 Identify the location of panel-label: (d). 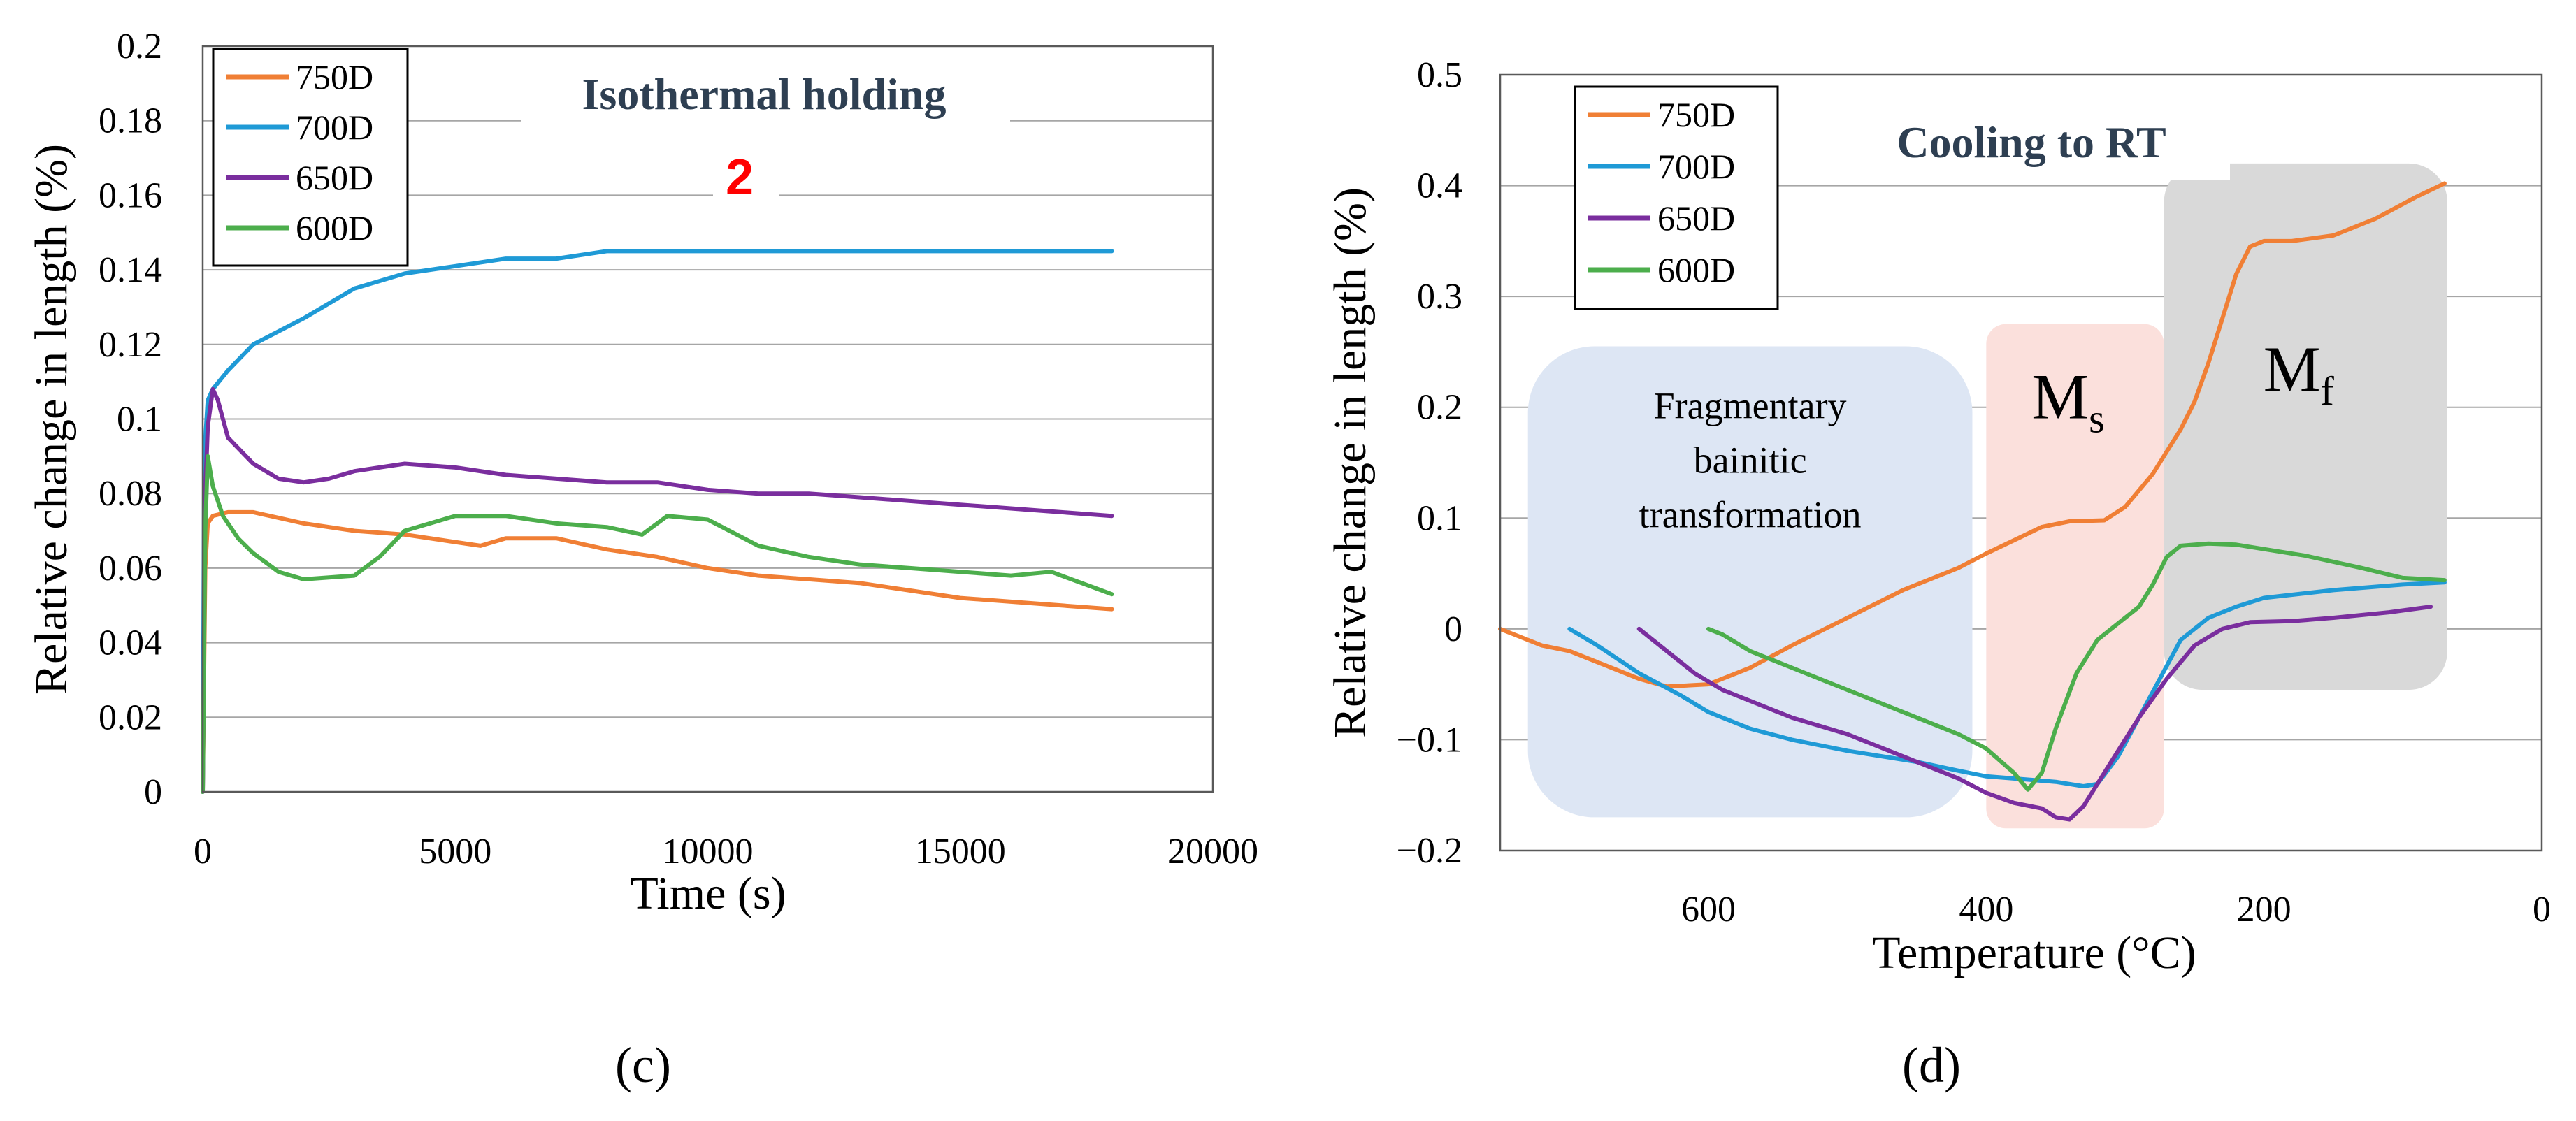
(1931, 1065).